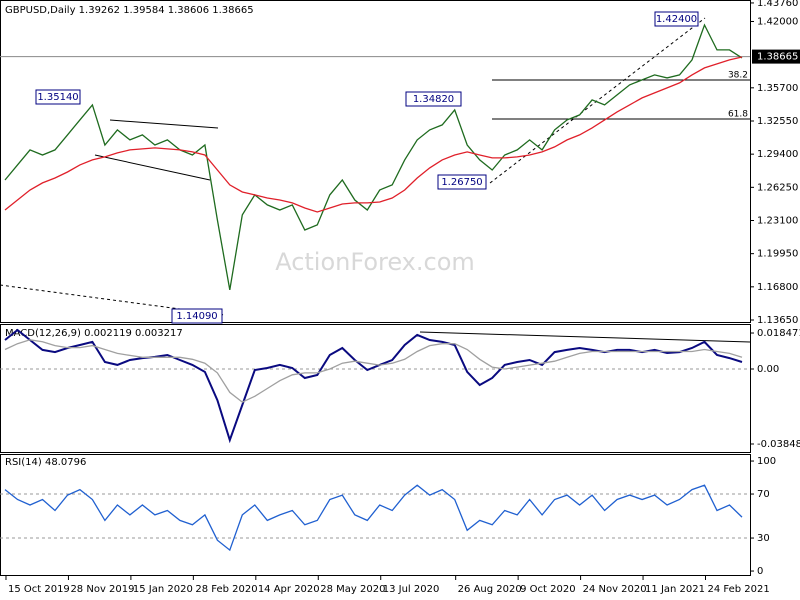  Describe the element at coordinates (490, 589) in the screenshot. I see `x-tick-label: 26 Aug 2020` at that location.